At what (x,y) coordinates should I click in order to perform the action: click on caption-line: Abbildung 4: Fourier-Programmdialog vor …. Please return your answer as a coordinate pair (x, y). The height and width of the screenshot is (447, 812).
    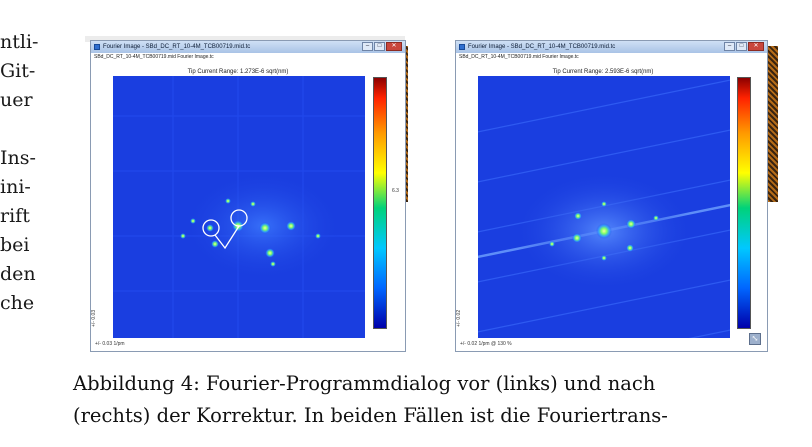
    Looking at the image, I should click on (364, 383).